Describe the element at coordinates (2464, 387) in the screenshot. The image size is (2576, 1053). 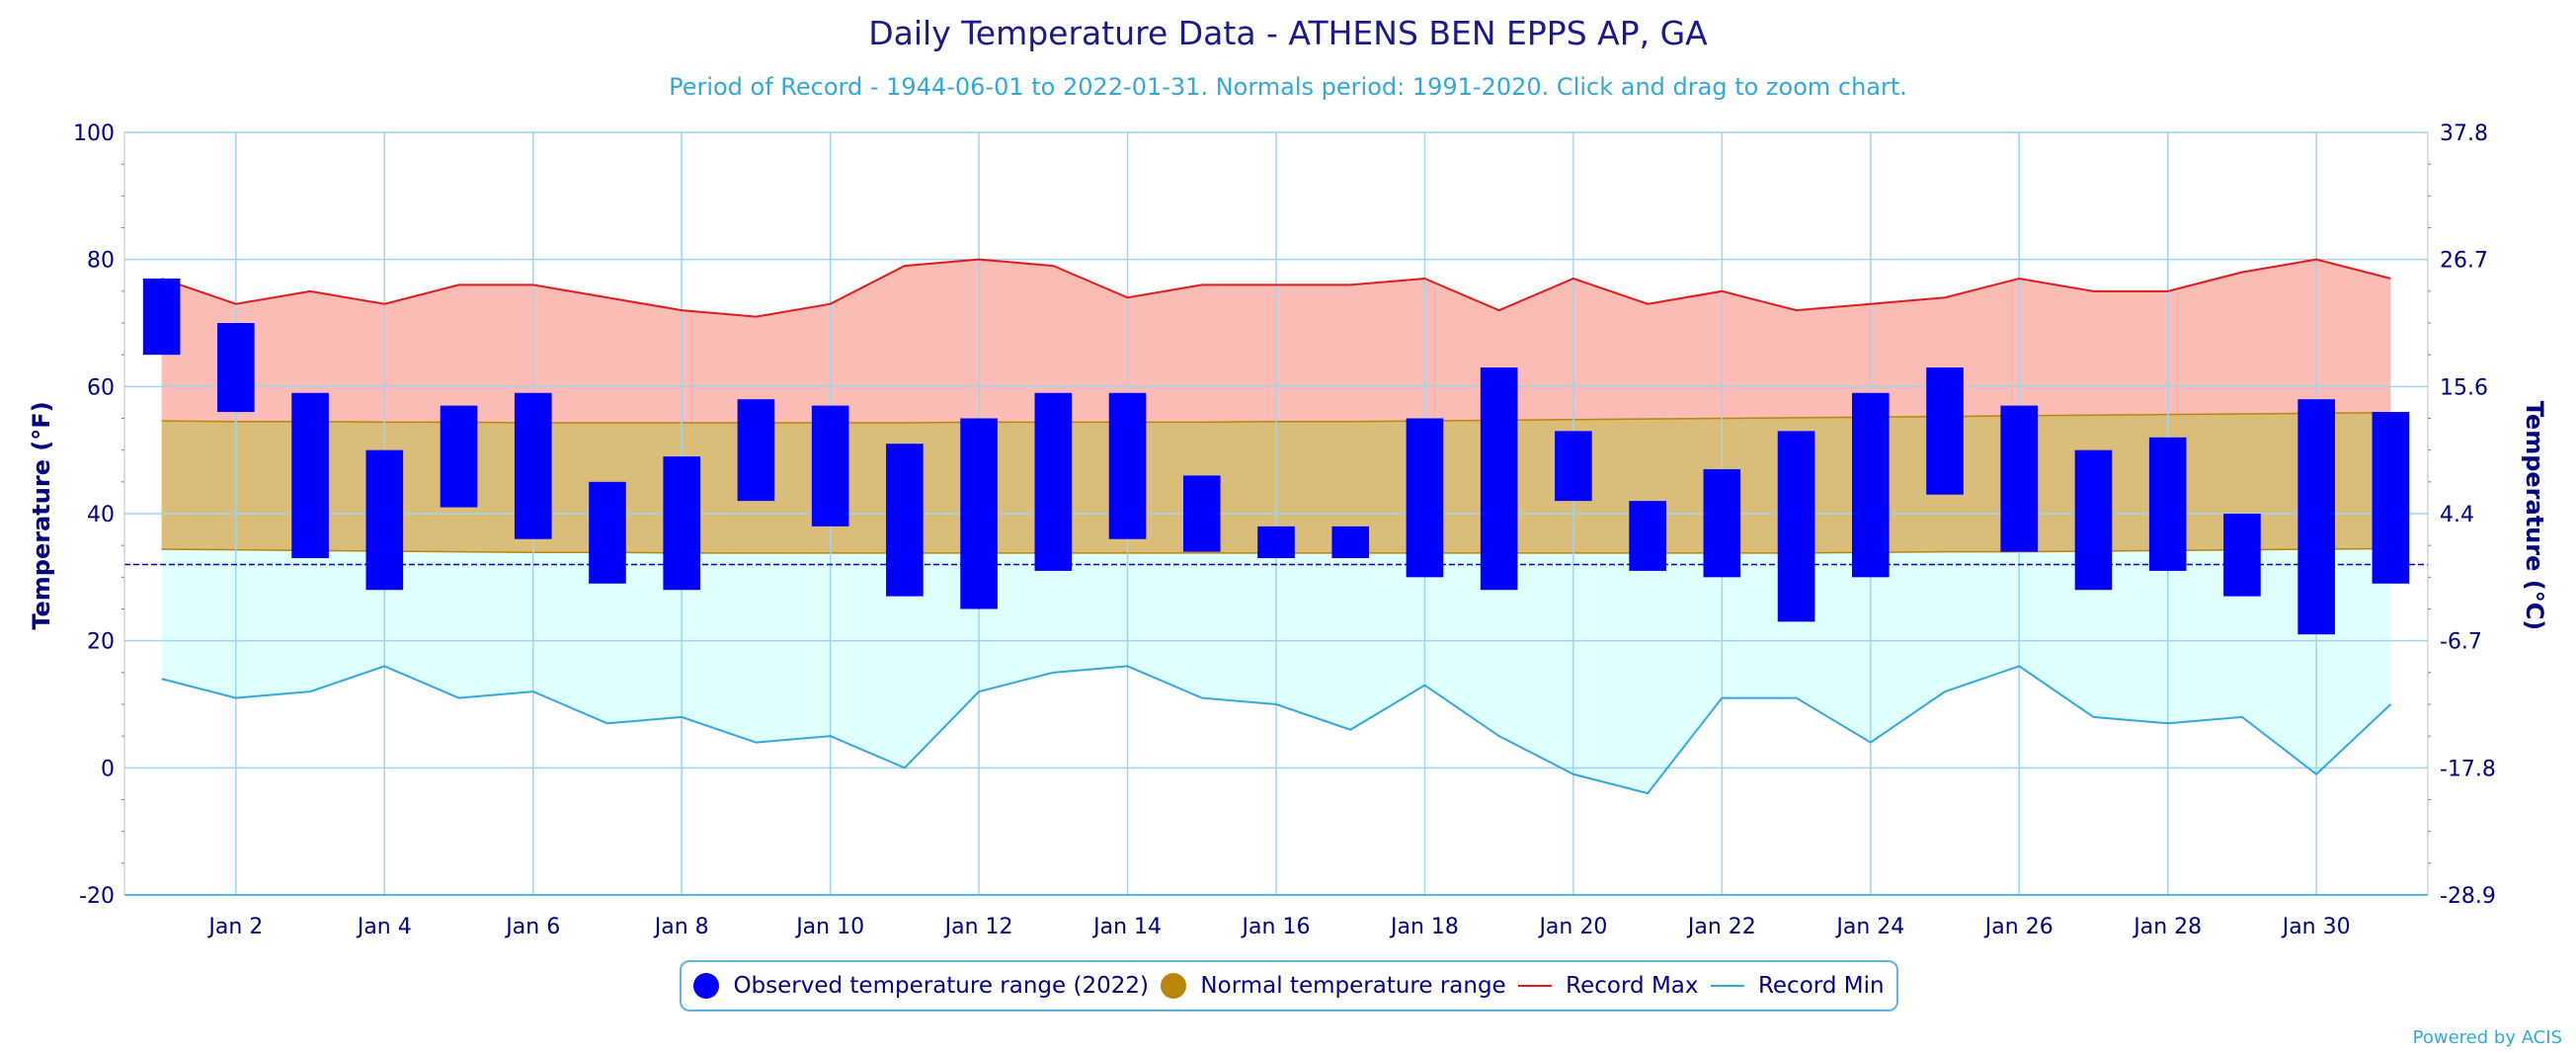
I see `y-tick-label-right: 15.6` at that location.